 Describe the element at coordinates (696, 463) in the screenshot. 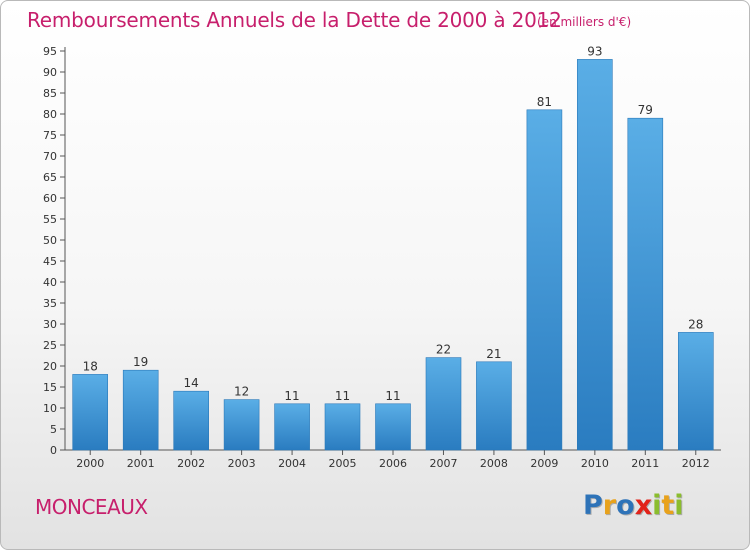

I see `x-tick-label: 2012` at that location.